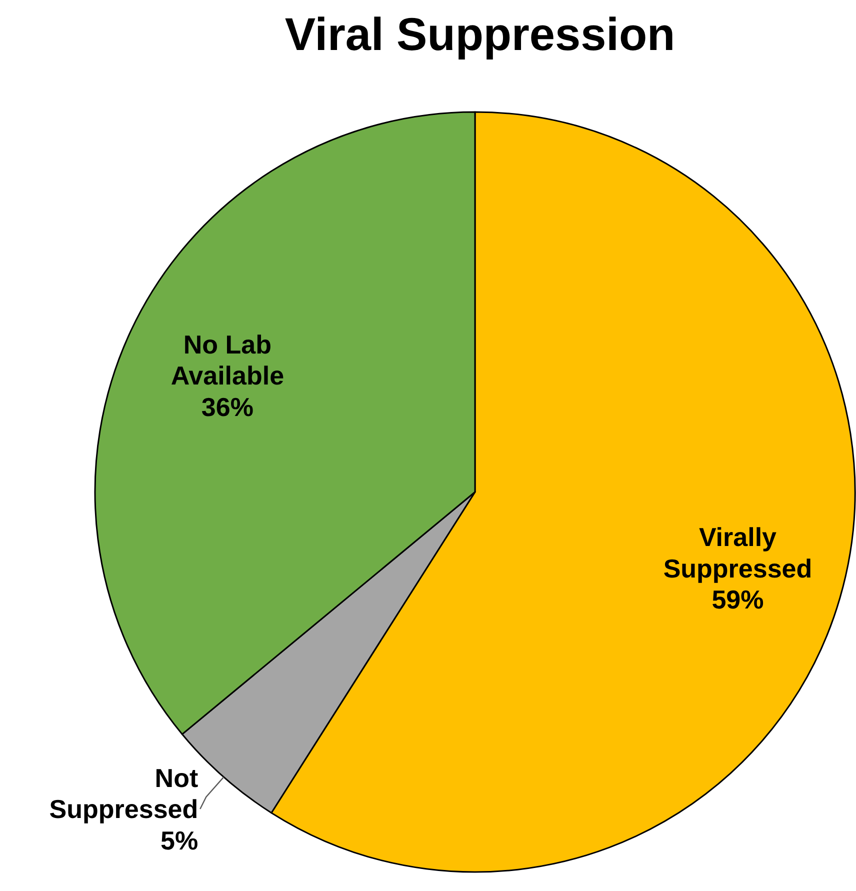 The image size is (856, 891). I want to click on data-label: 59%, so click(738, 599).